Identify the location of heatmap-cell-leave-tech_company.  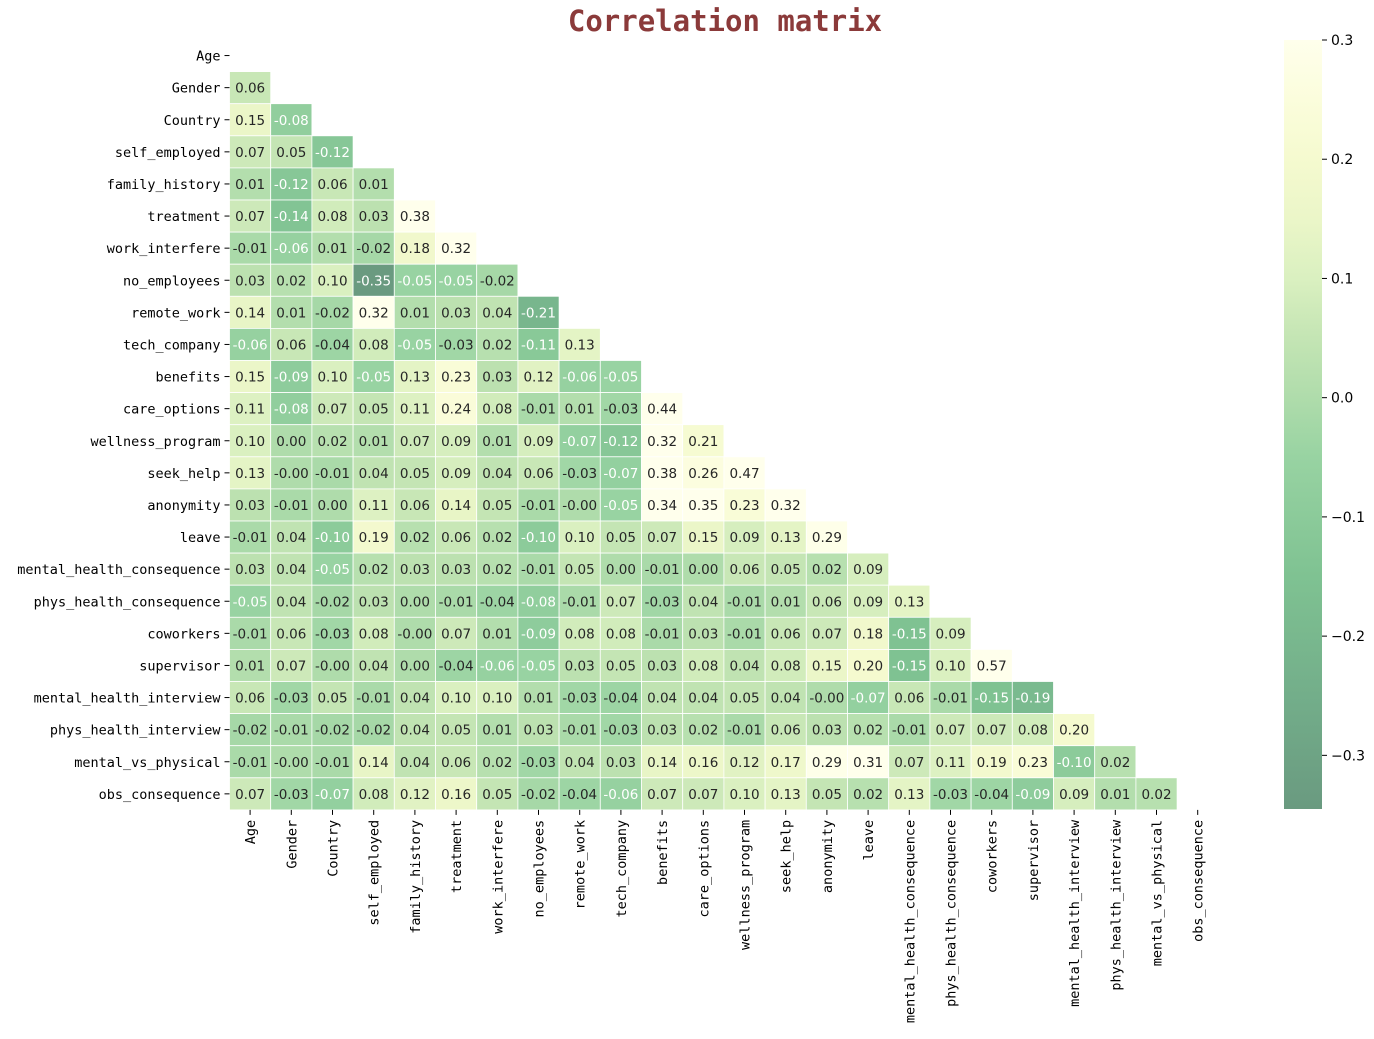
(620, 537).